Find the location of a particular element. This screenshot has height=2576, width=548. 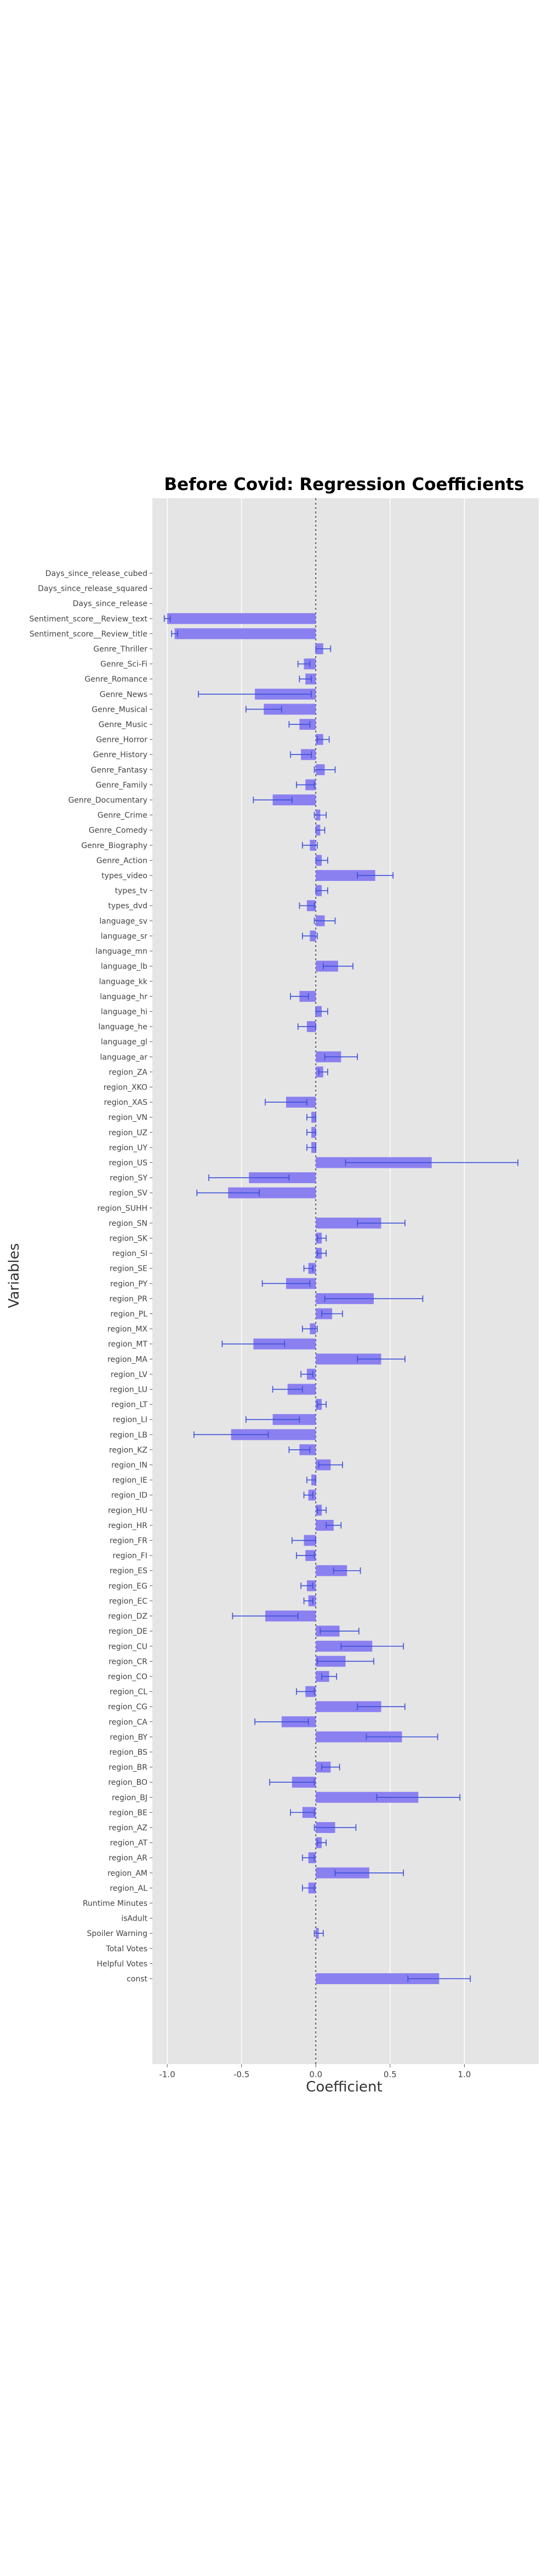

y-tick-label: region_SK is located at coordinates (129, 1238).